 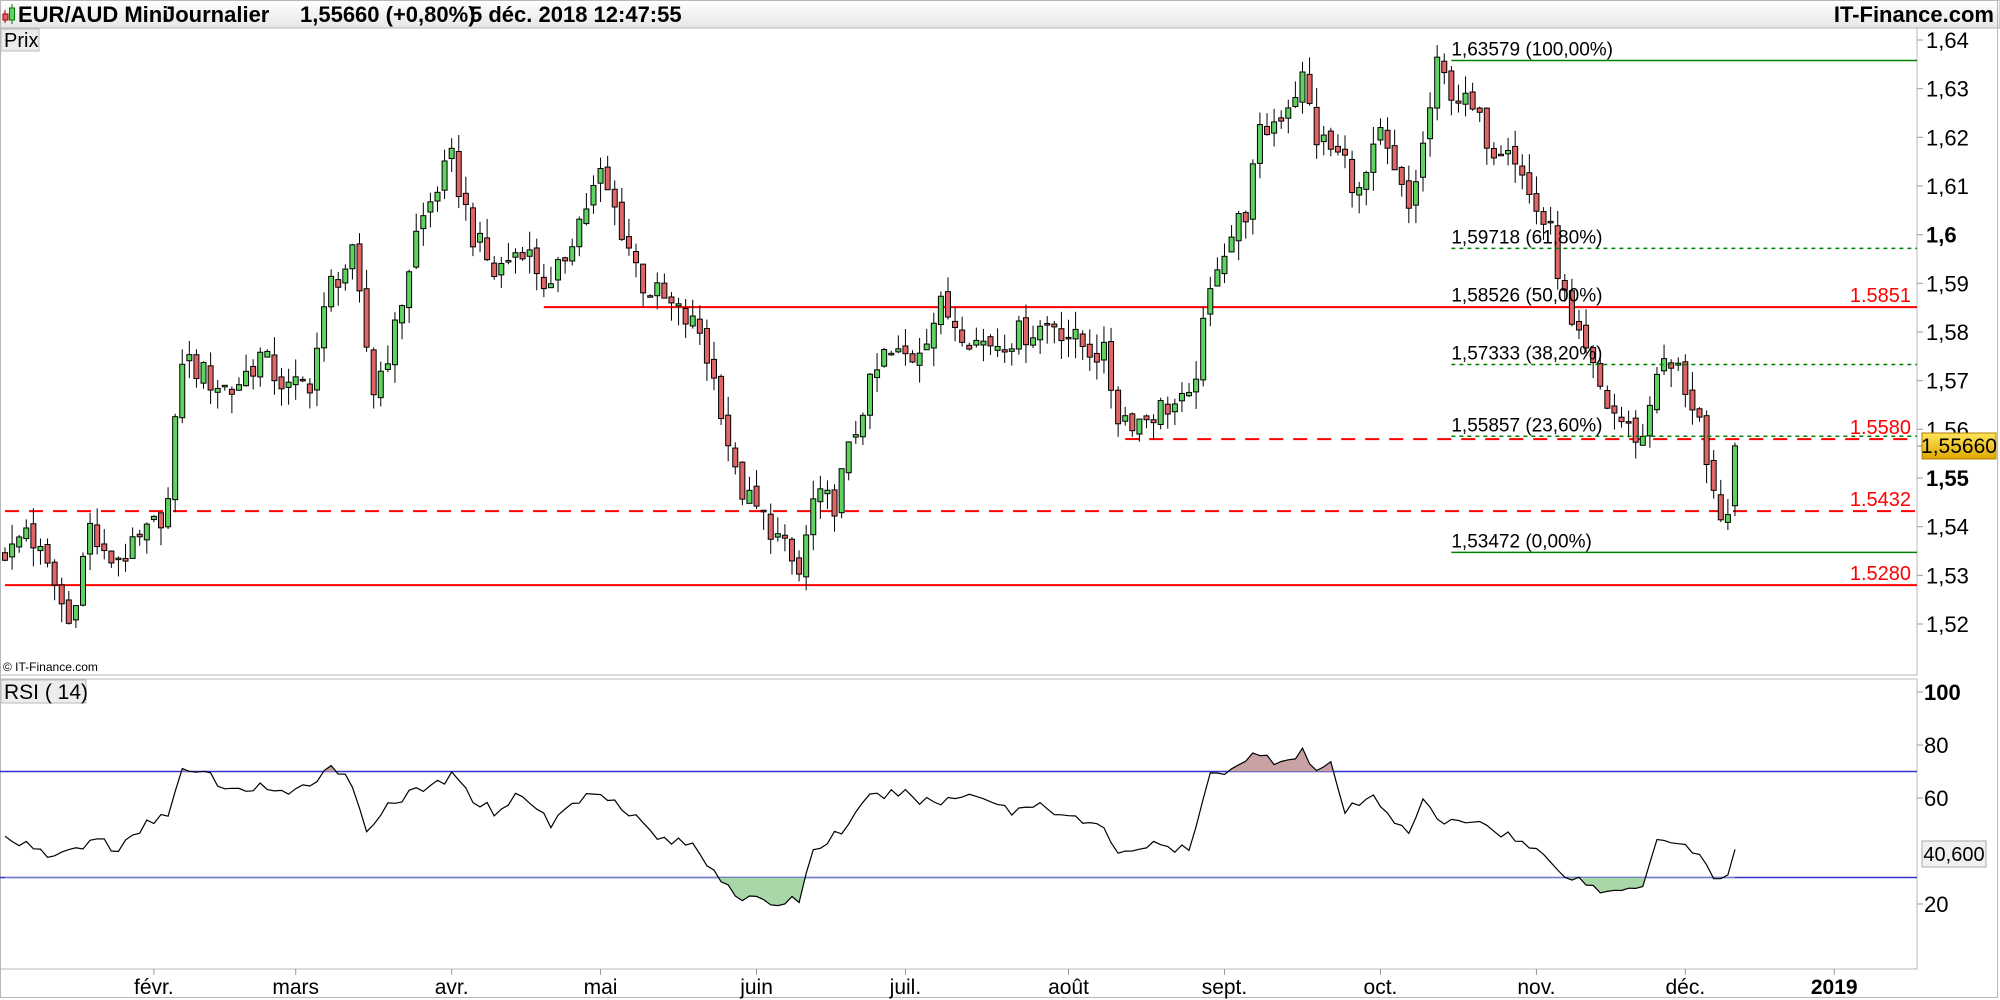 I want to click on fib-level-label: 1,55857 (23,60%), so click(x=1526, y=425).